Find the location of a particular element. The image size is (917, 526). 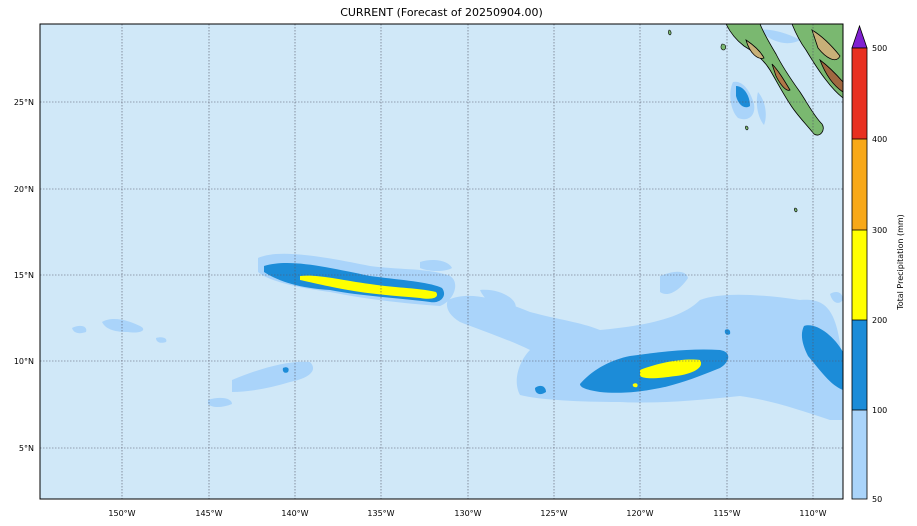

land-mexico is located at coordinates (784, 80).